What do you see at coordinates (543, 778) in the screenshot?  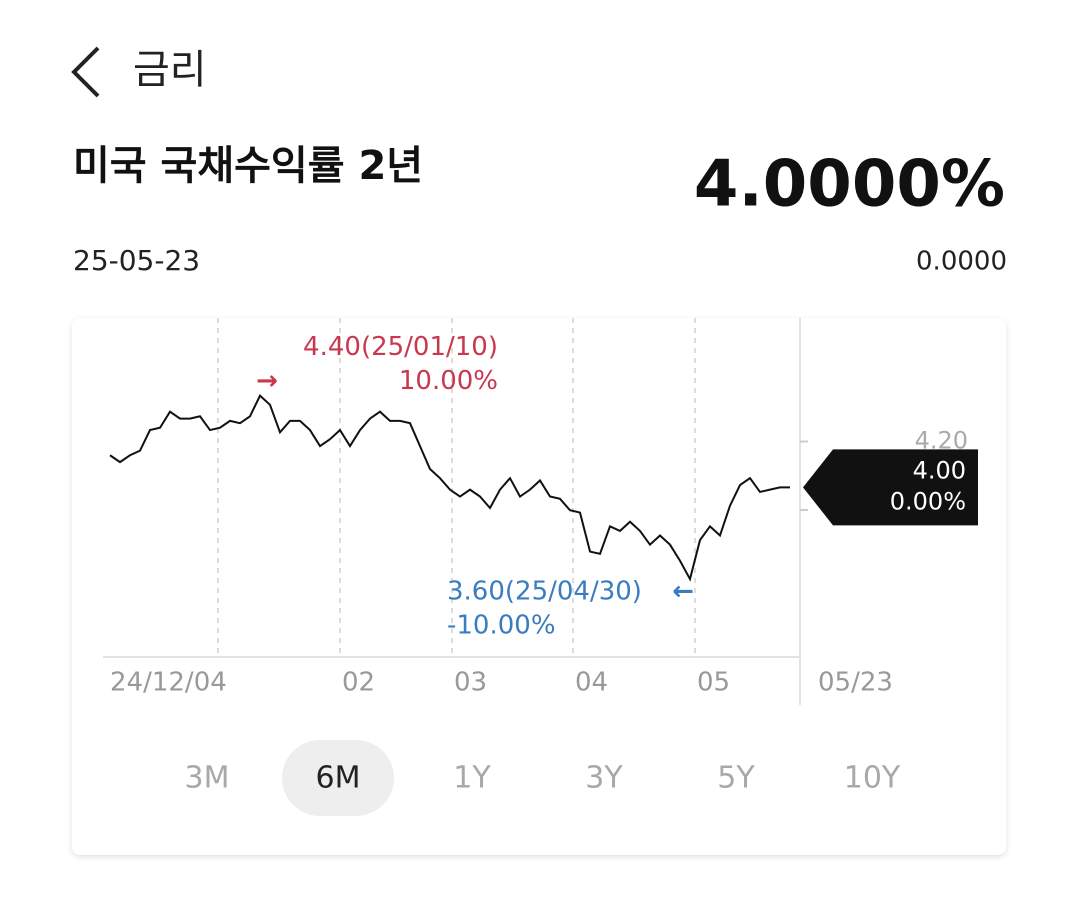 I see `period-selector: 3M 6M 1Y 3Y 5Y 10Y` at bounding box center [543, 778].